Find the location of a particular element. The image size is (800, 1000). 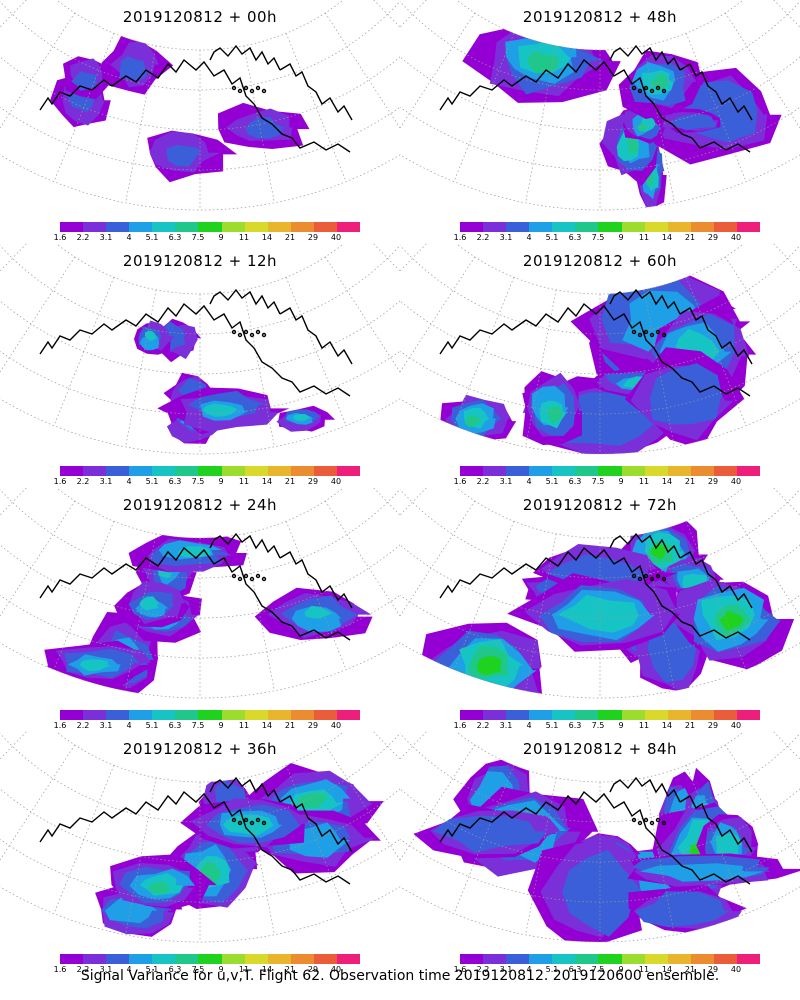

colorbar-ticks: 1.6 2.2 3.1 4 5.1 6.3 7.5 9 11 14 21 29 40 is located at coordinates (607, 726).